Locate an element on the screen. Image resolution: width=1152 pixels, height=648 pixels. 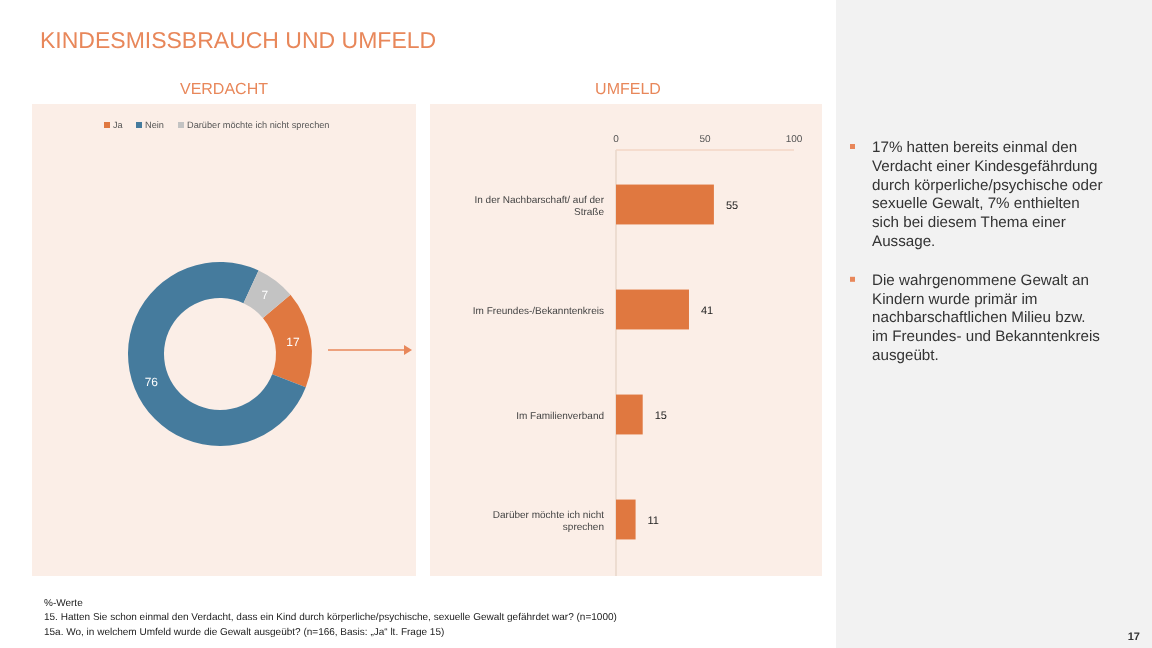
chart-title: UMFELD is located at coordinates (628, 89).